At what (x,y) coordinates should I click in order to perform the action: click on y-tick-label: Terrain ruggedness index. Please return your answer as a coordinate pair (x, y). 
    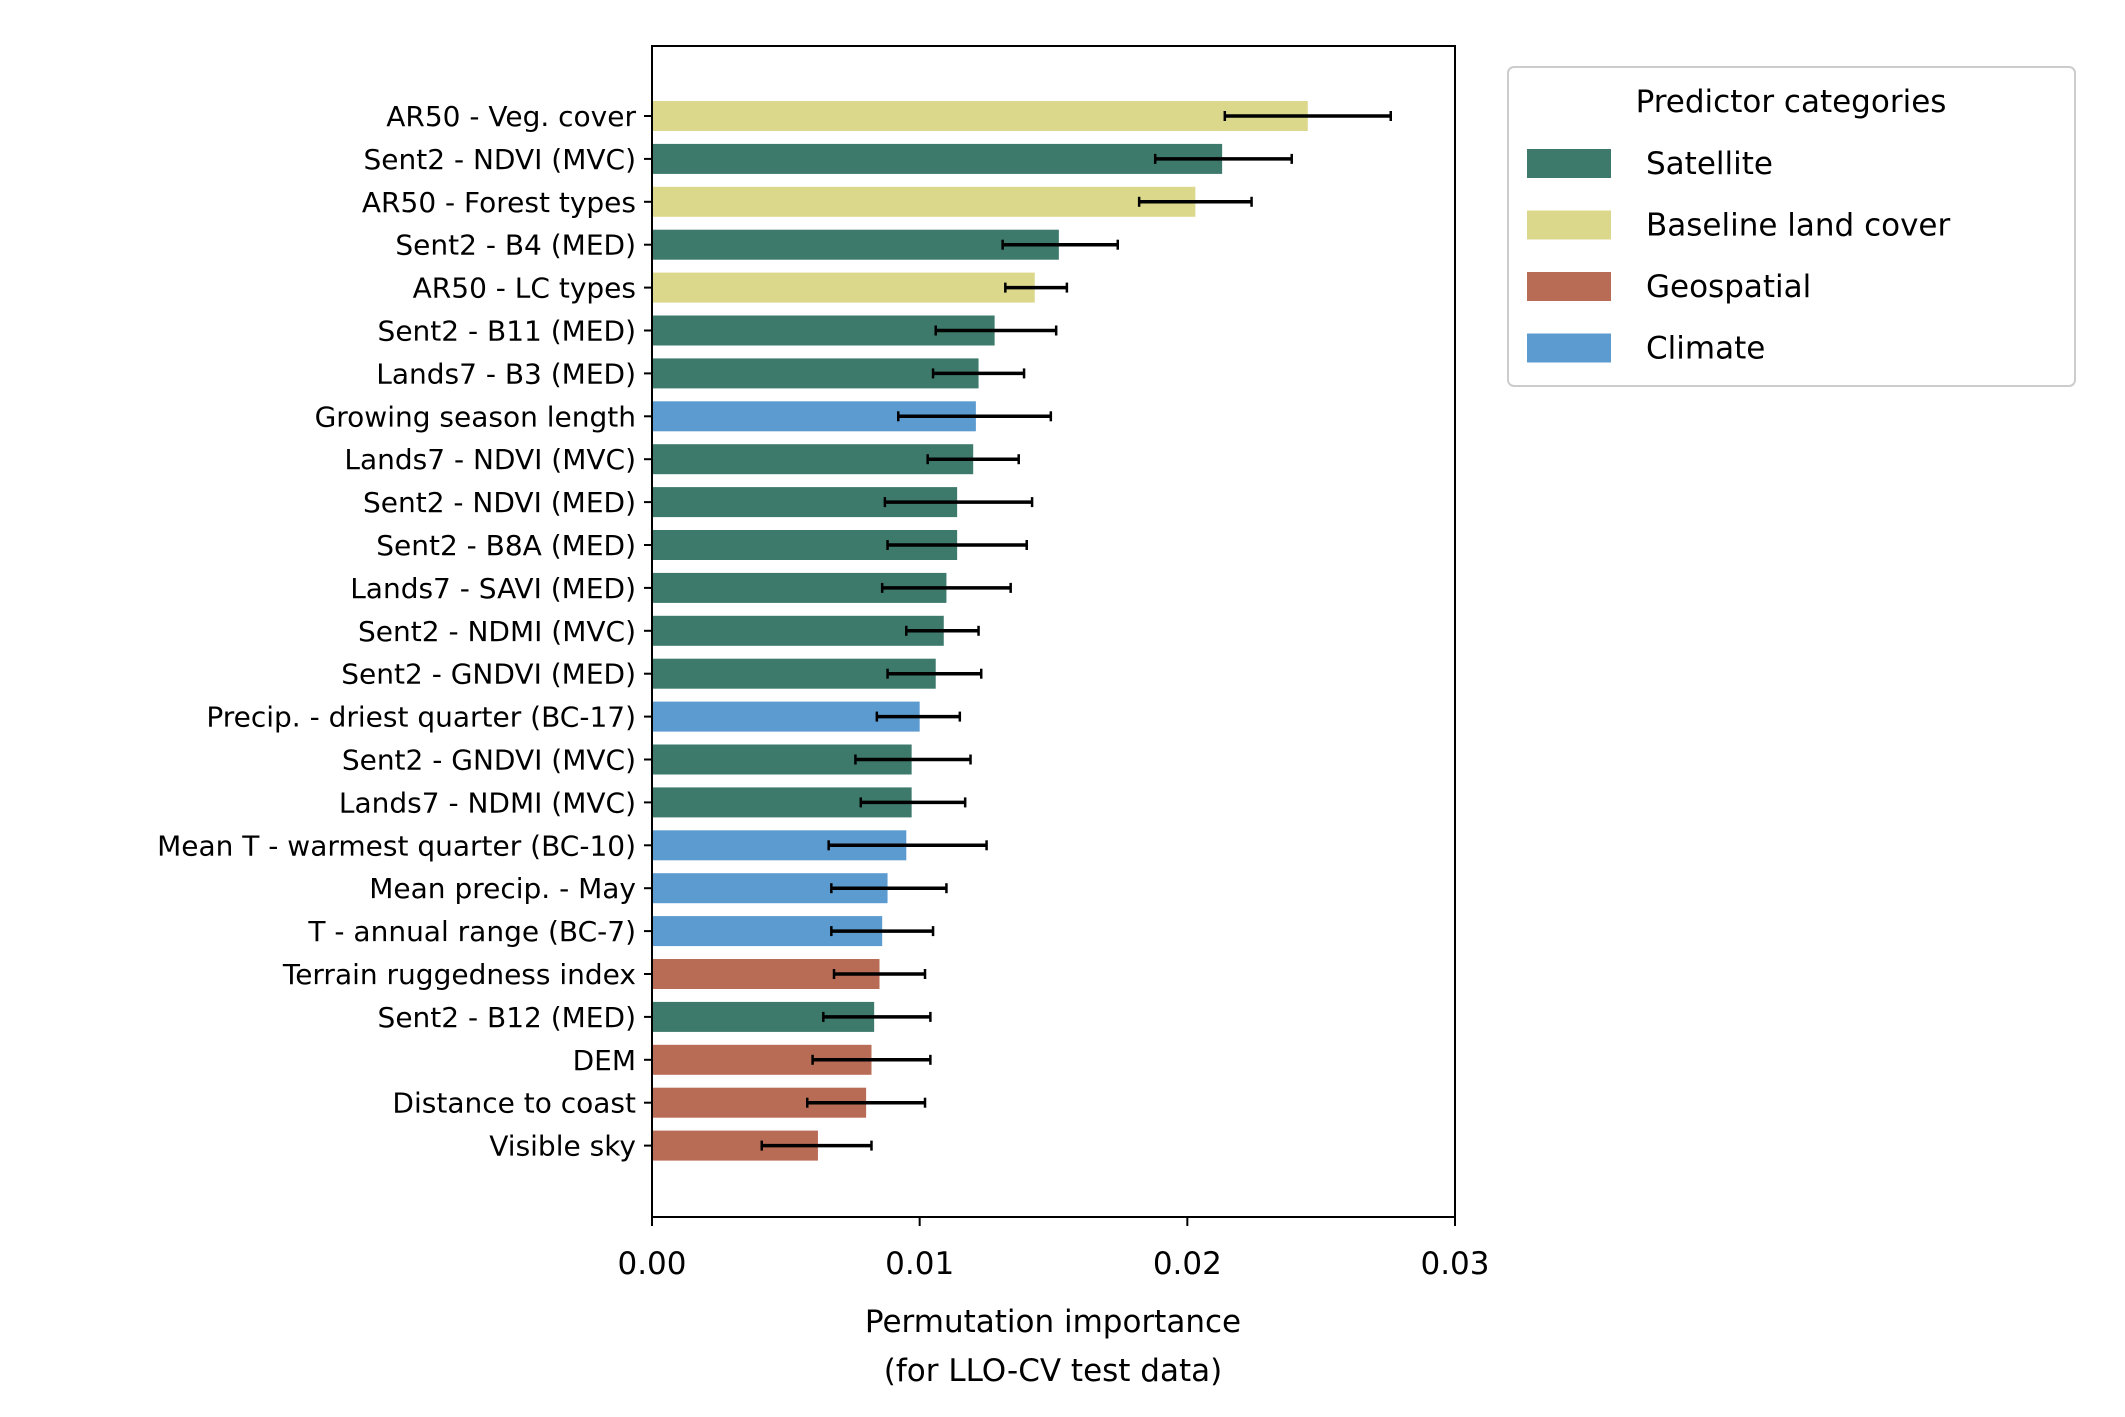
    Looking at the image, I should click on (459, 974).